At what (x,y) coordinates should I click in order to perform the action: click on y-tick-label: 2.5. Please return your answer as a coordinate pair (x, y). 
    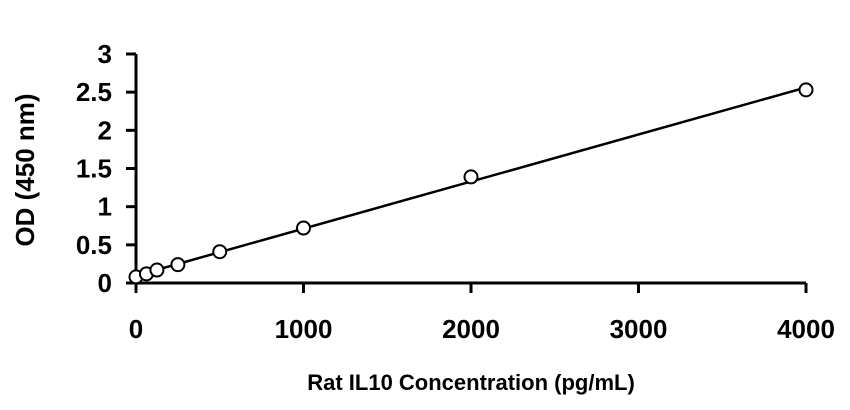
    Looking at the image, I should click on (94, 92).